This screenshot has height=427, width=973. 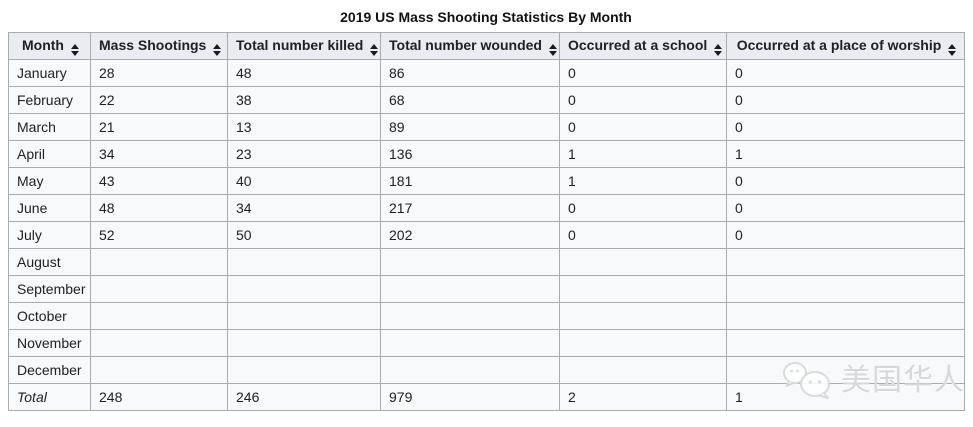 I want to click on table-row-february: February 22 38 68 0 0, so click(x=486, y=100).